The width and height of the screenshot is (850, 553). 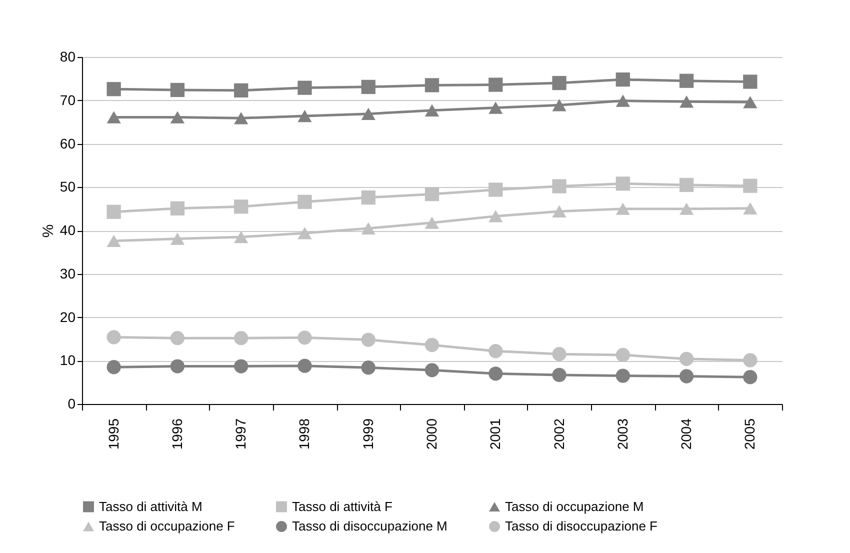 I want to click on y-tick-label: 80, so click(x=68, y=56).